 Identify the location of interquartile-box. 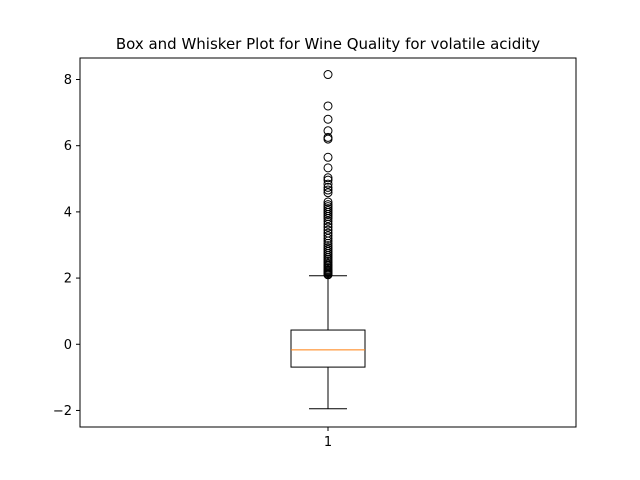
(328, 348).